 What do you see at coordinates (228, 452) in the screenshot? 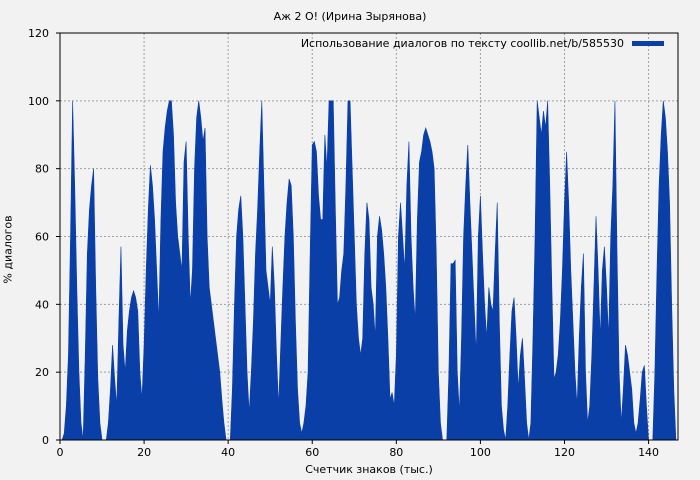
I see `x-tick-label: 40` at bounding box center [228, 452].